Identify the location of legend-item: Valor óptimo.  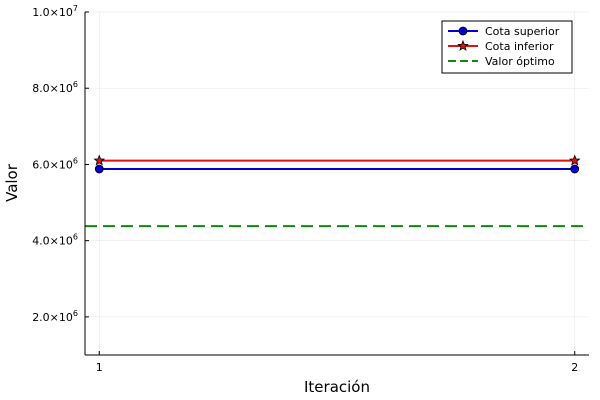
(501, 61).